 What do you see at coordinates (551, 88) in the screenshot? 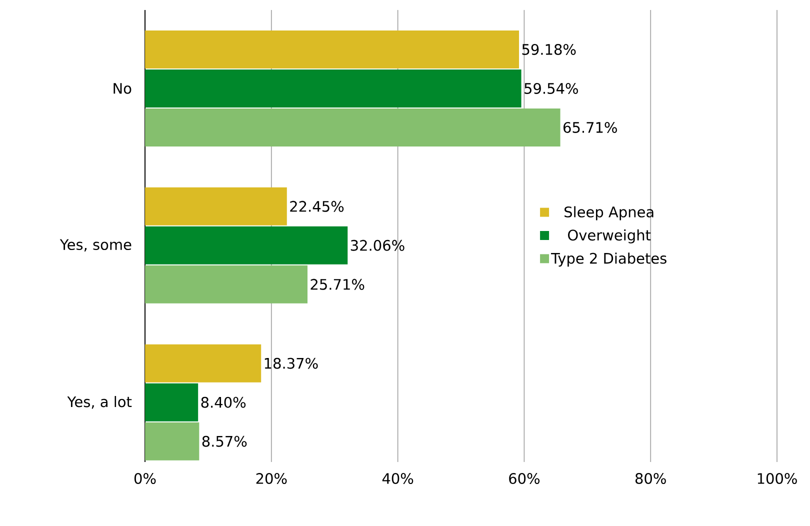
I see `data-label: 59.54%` at bounding box center [551, 88].